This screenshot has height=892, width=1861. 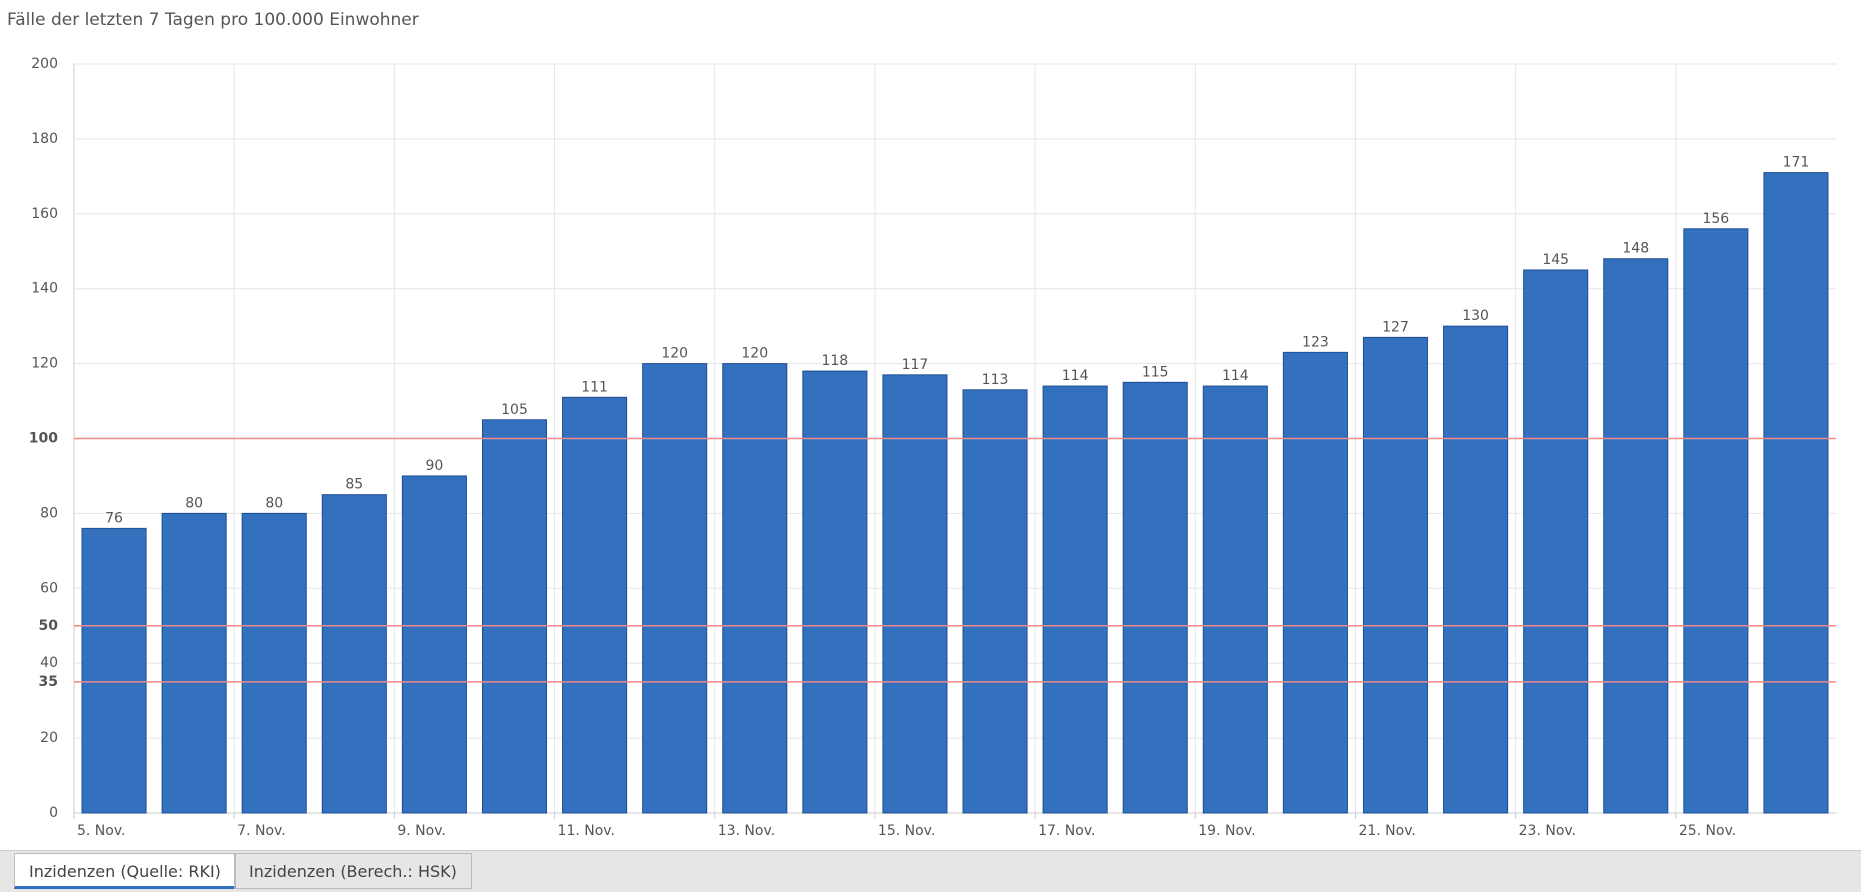 I want to click on y-tick-label: 80, so click(x=49, y=513).